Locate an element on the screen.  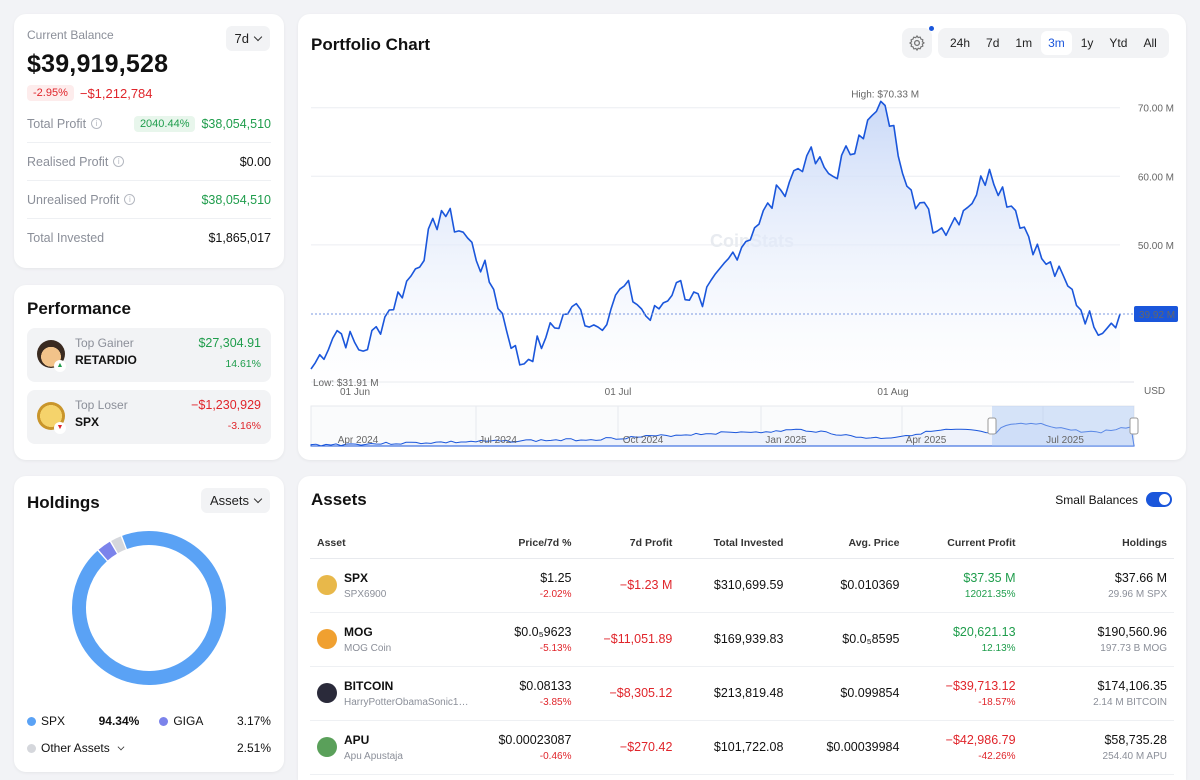
timeframe-3m: 3m is located at coordinates (1056, 43).